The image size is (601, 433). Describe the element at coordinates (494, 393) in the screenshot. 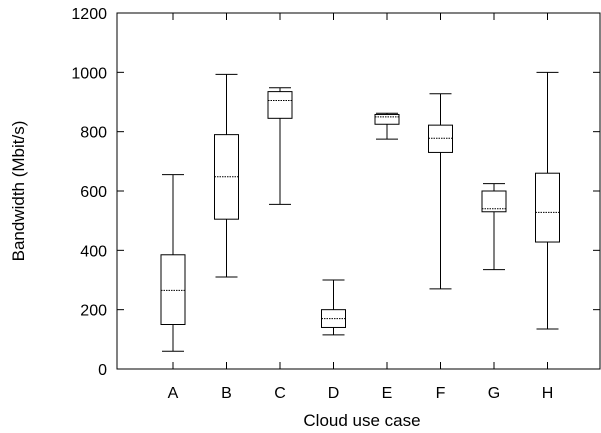

I see `x-tick-label: G` at that location.